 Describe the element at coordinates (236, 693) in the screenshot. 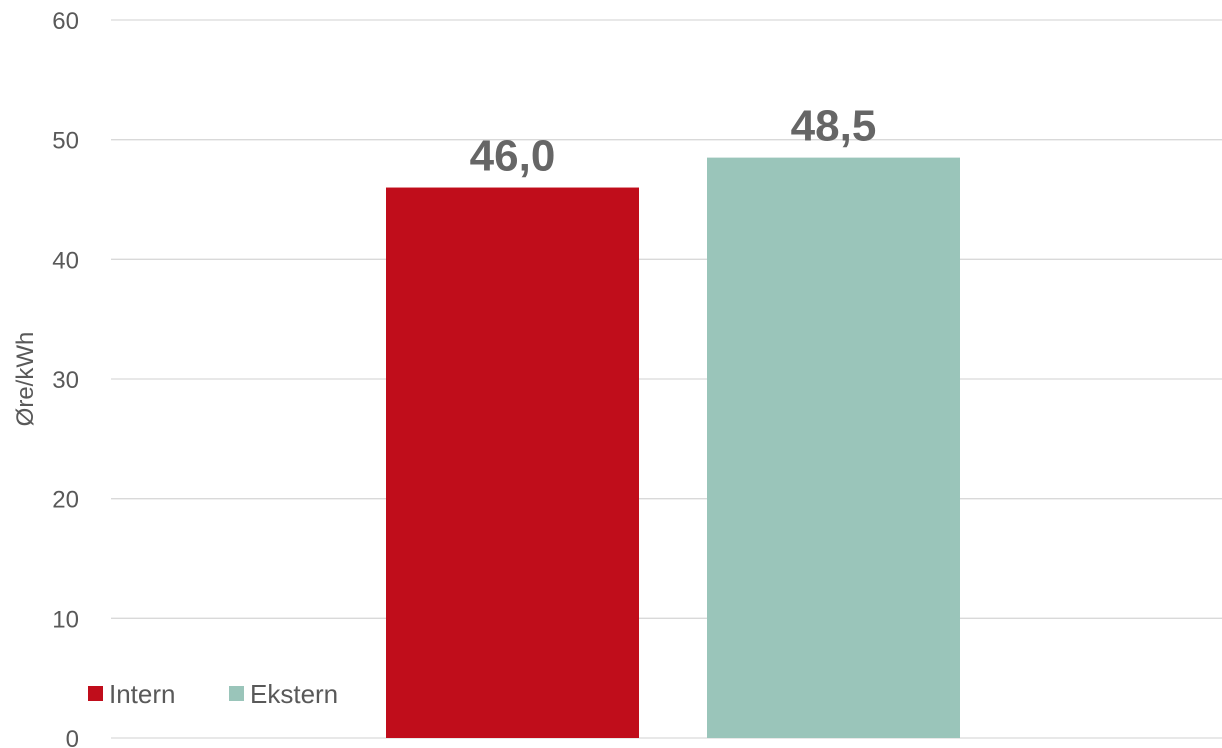

I see `legend-swatch-ekstern` at that location.